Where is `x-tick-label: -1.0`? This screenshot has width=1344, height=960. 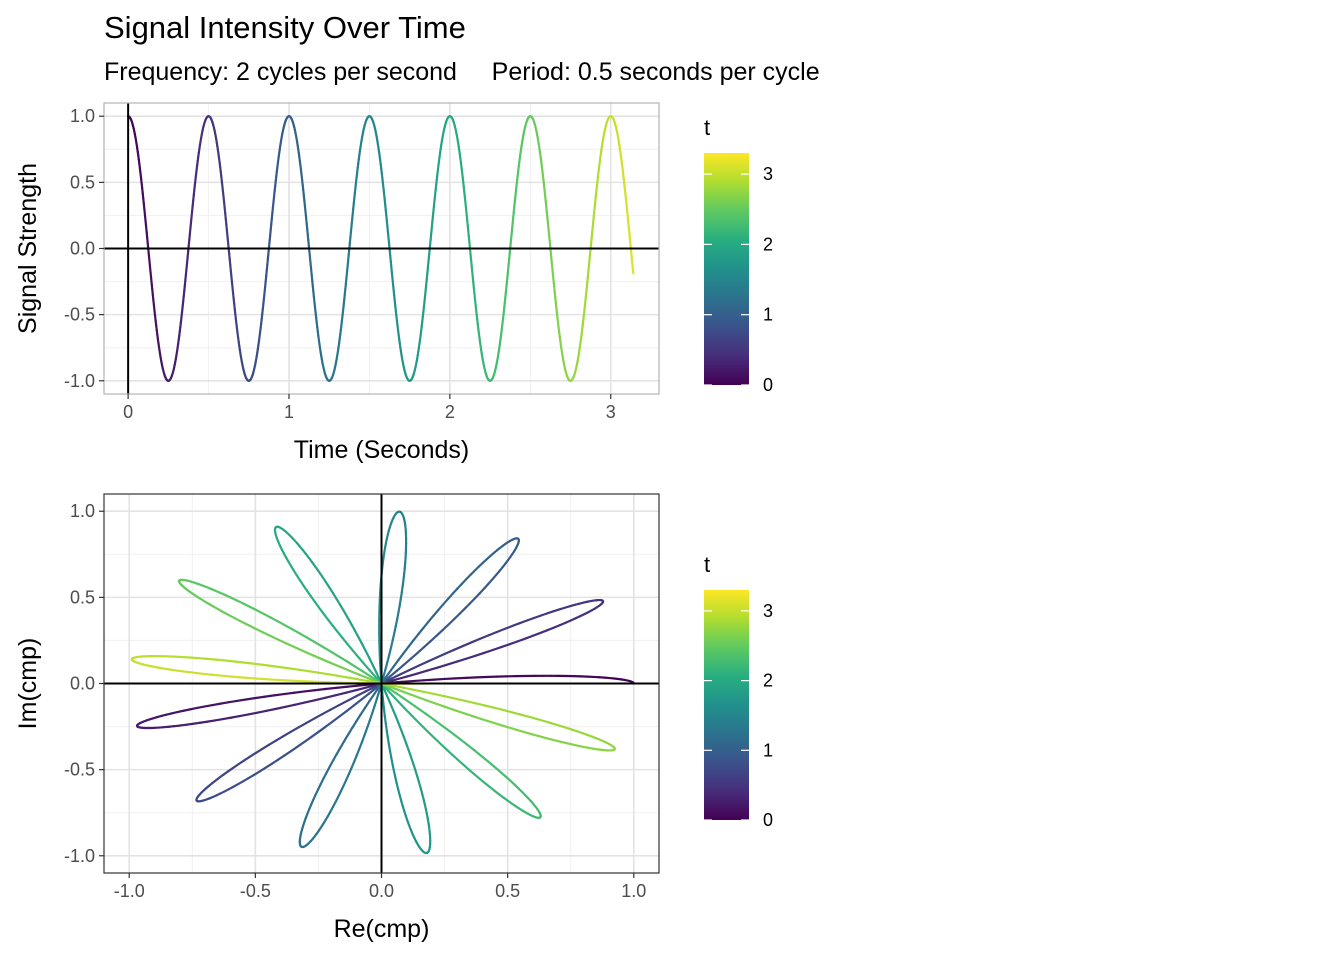
x-tick-label: -1.0 is located at coordinates (129, 891).